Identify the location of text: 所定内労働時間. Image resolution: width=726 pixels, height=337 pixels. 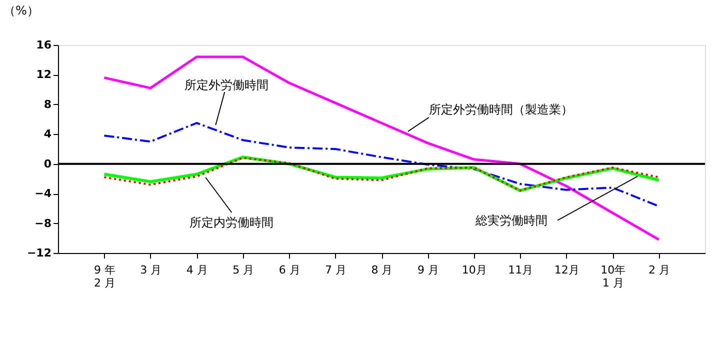
(232, 222).